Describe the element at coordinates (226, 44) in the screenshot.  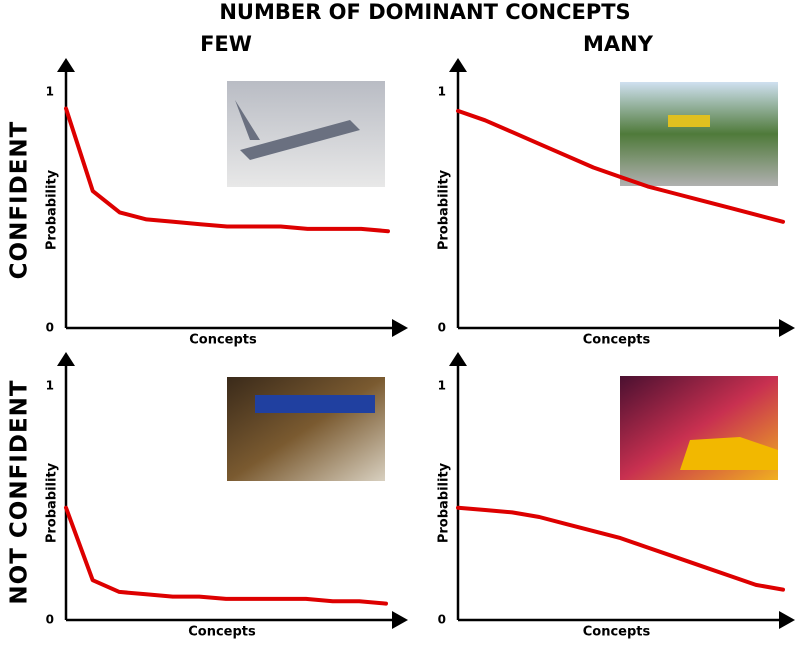
I see `column-label: FEW` at that location.